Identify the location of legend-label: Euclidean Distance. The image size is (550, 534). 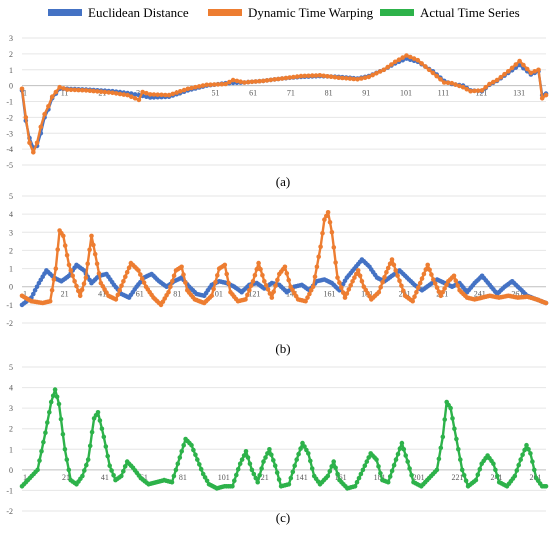
(138, 12).